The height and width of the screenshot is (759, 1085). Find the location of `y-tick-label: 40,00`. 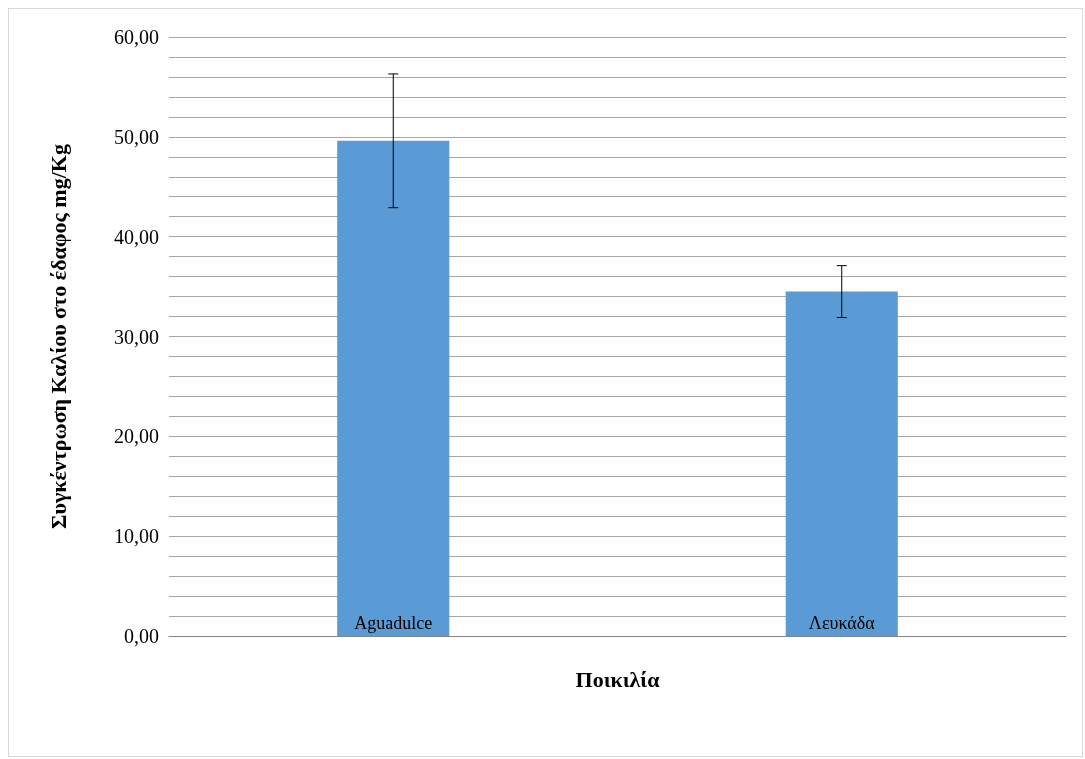

y-tick-label: 40,00 is located at coordinates (136, 236).